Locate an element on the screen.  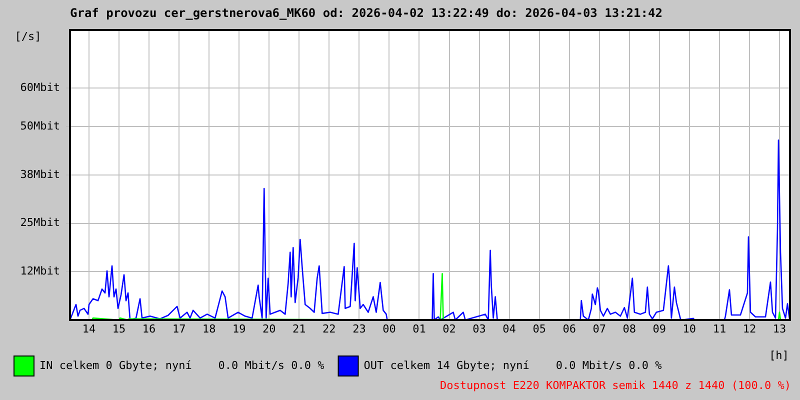
x-tick-label: 04 is located at coordinates (509, 329).